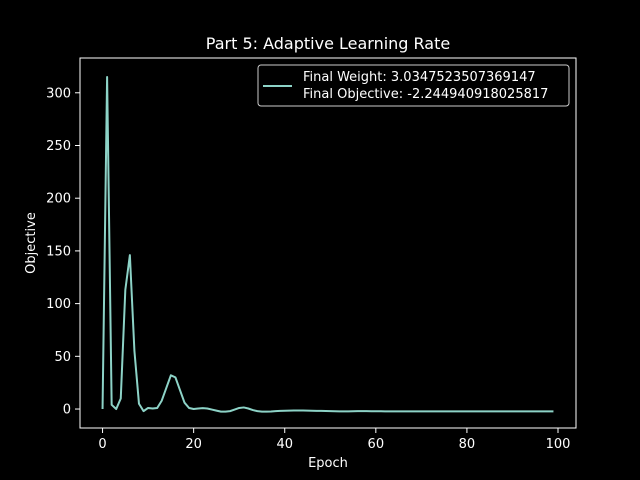  What do you see at coordinates (558, 444) in the screenshot?
I see `x-tick-label: 100` at bounding box center [558, 444].